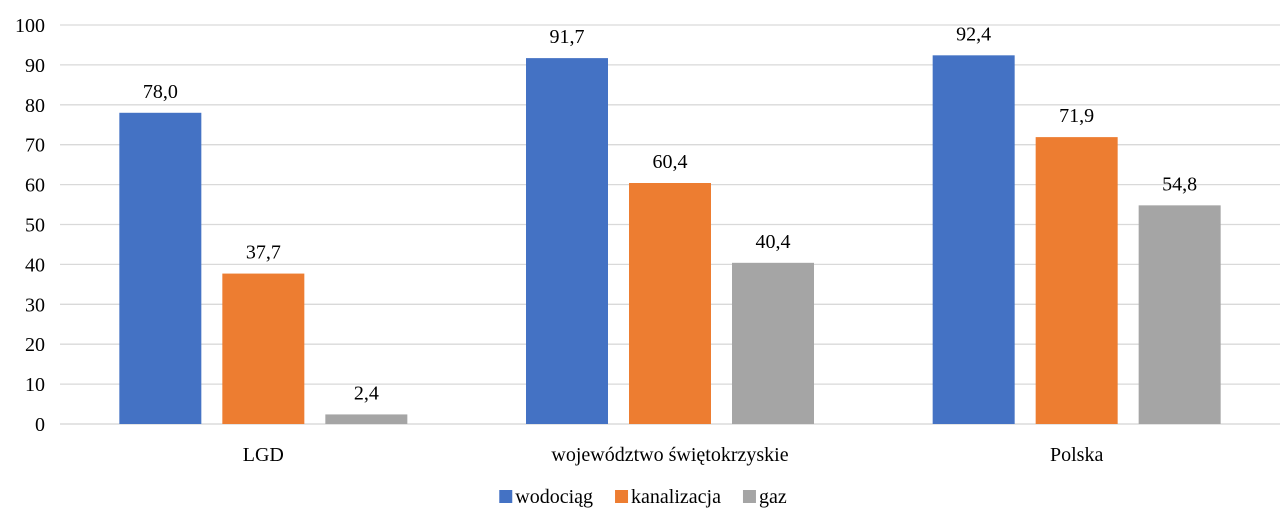  What do you see at coordinates (366, 419) in the screenshot?
I see `bar-gaz-LGD` at bounding box center [366, 419].